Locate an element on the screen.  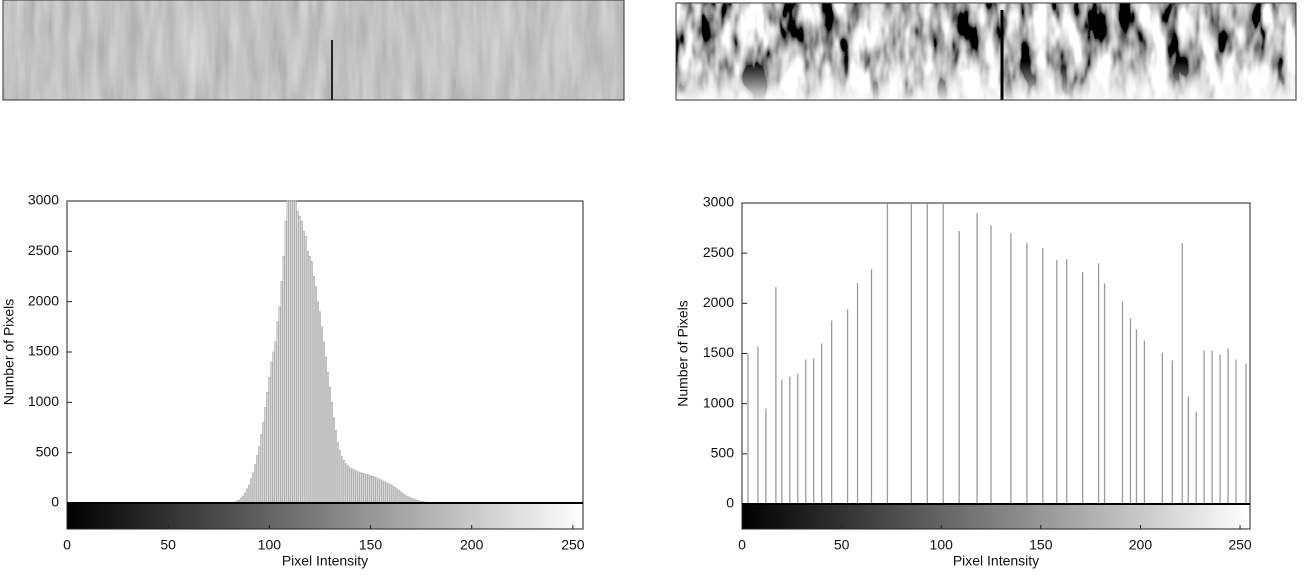
y-tick-label: 2500 is located at coordinates (43, 250).